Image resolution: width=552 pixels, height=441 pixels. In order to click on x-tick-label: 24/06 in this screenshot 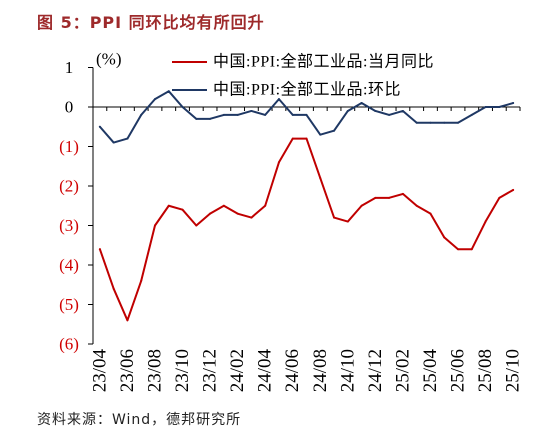, I will do `click(292, 370)`.